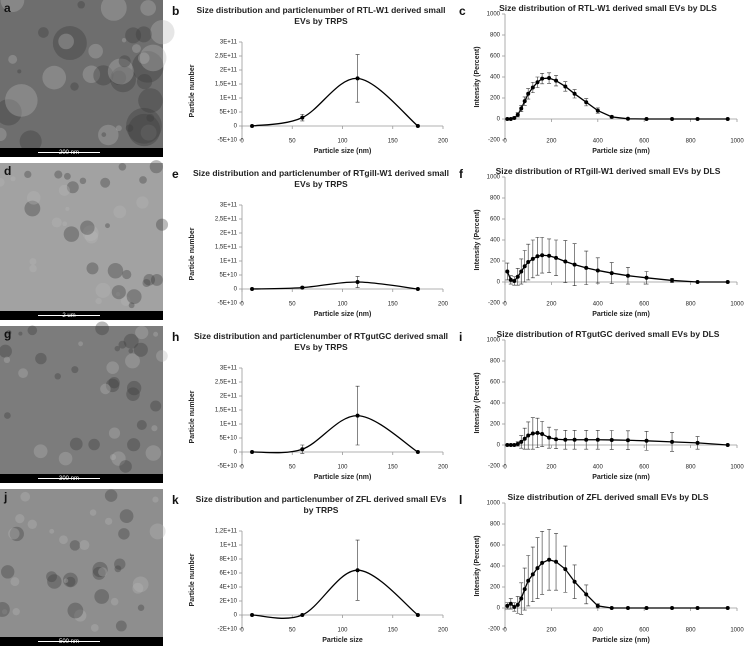  What do you see at coordinates (81, 237) in the screenshot?
I see `micrograph` at bounding box center [81, 237].